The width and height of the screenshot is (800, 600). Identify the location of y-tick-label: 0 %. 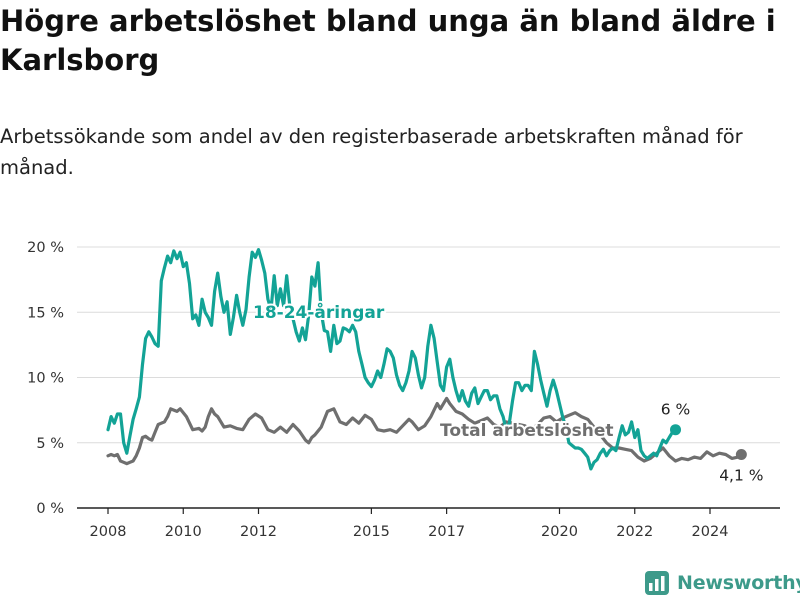
(50, 509).